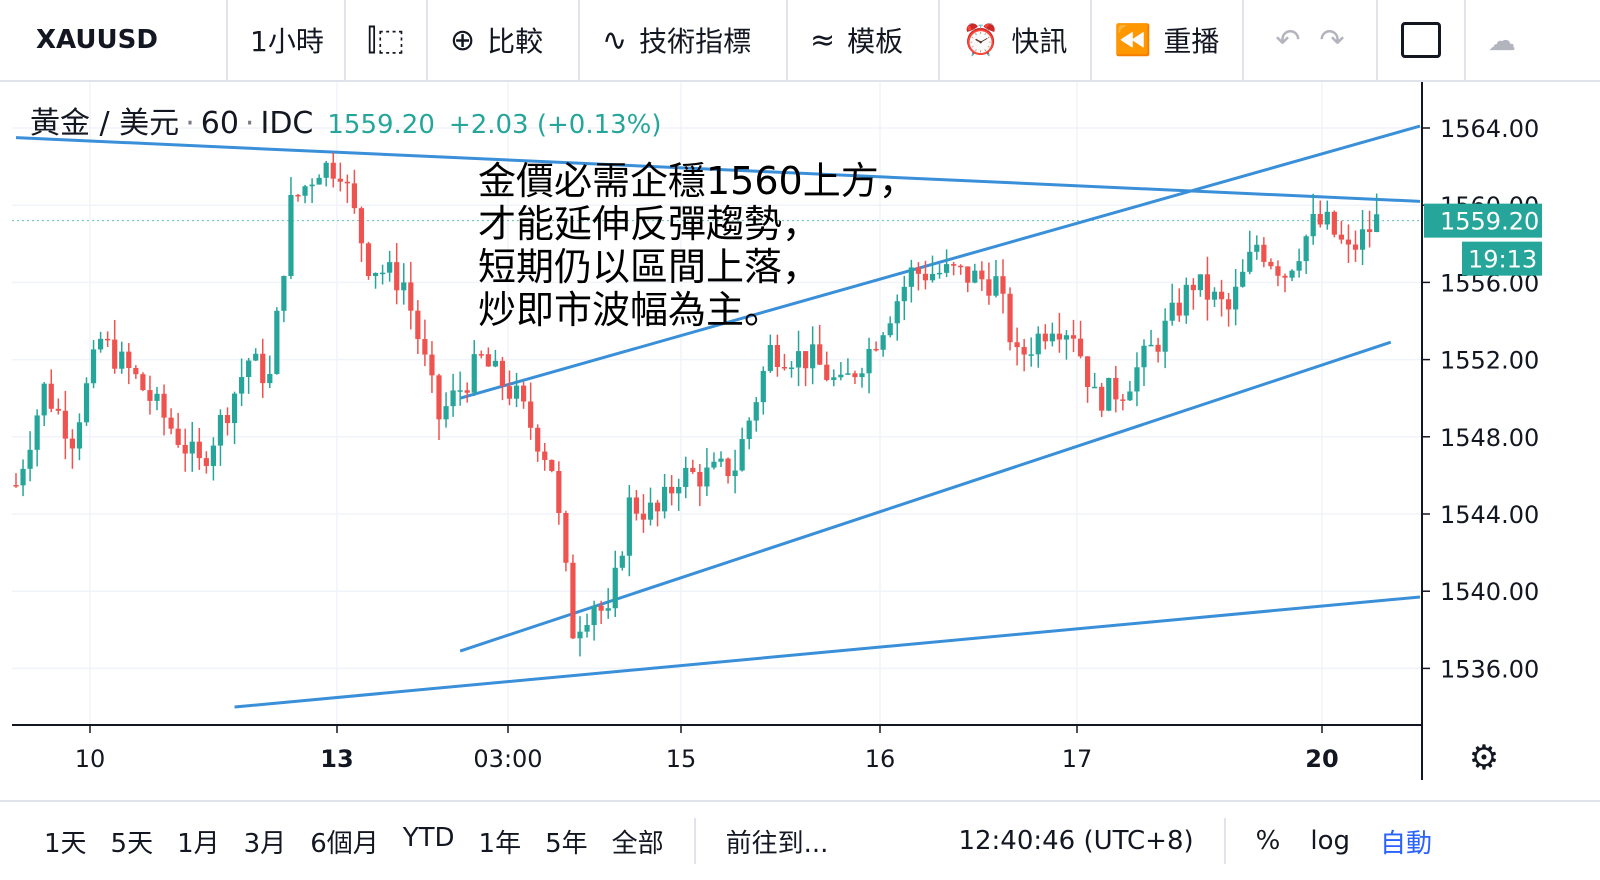  Describe the element at coordinates (265, 843) in the screenshot. I see `range-button: 3月` at that location.